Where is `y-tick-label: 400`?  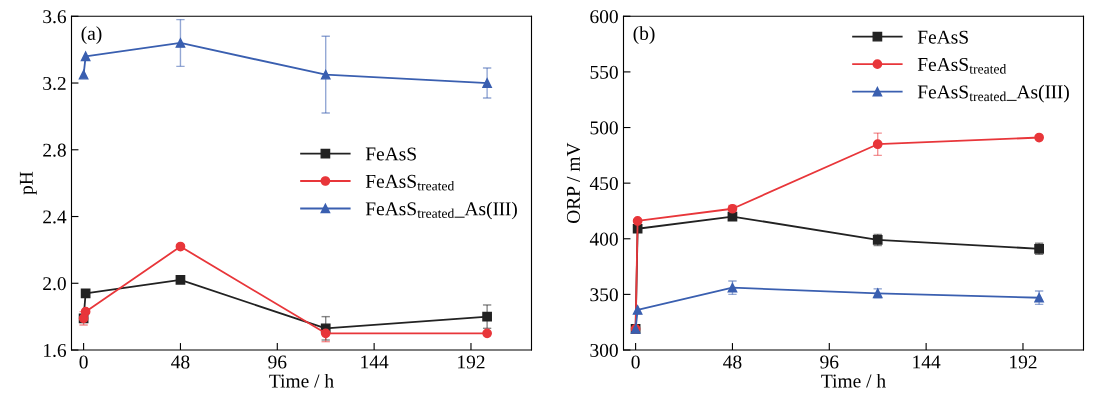
y-tick-label: 400 is located at coordinates (603, 239).